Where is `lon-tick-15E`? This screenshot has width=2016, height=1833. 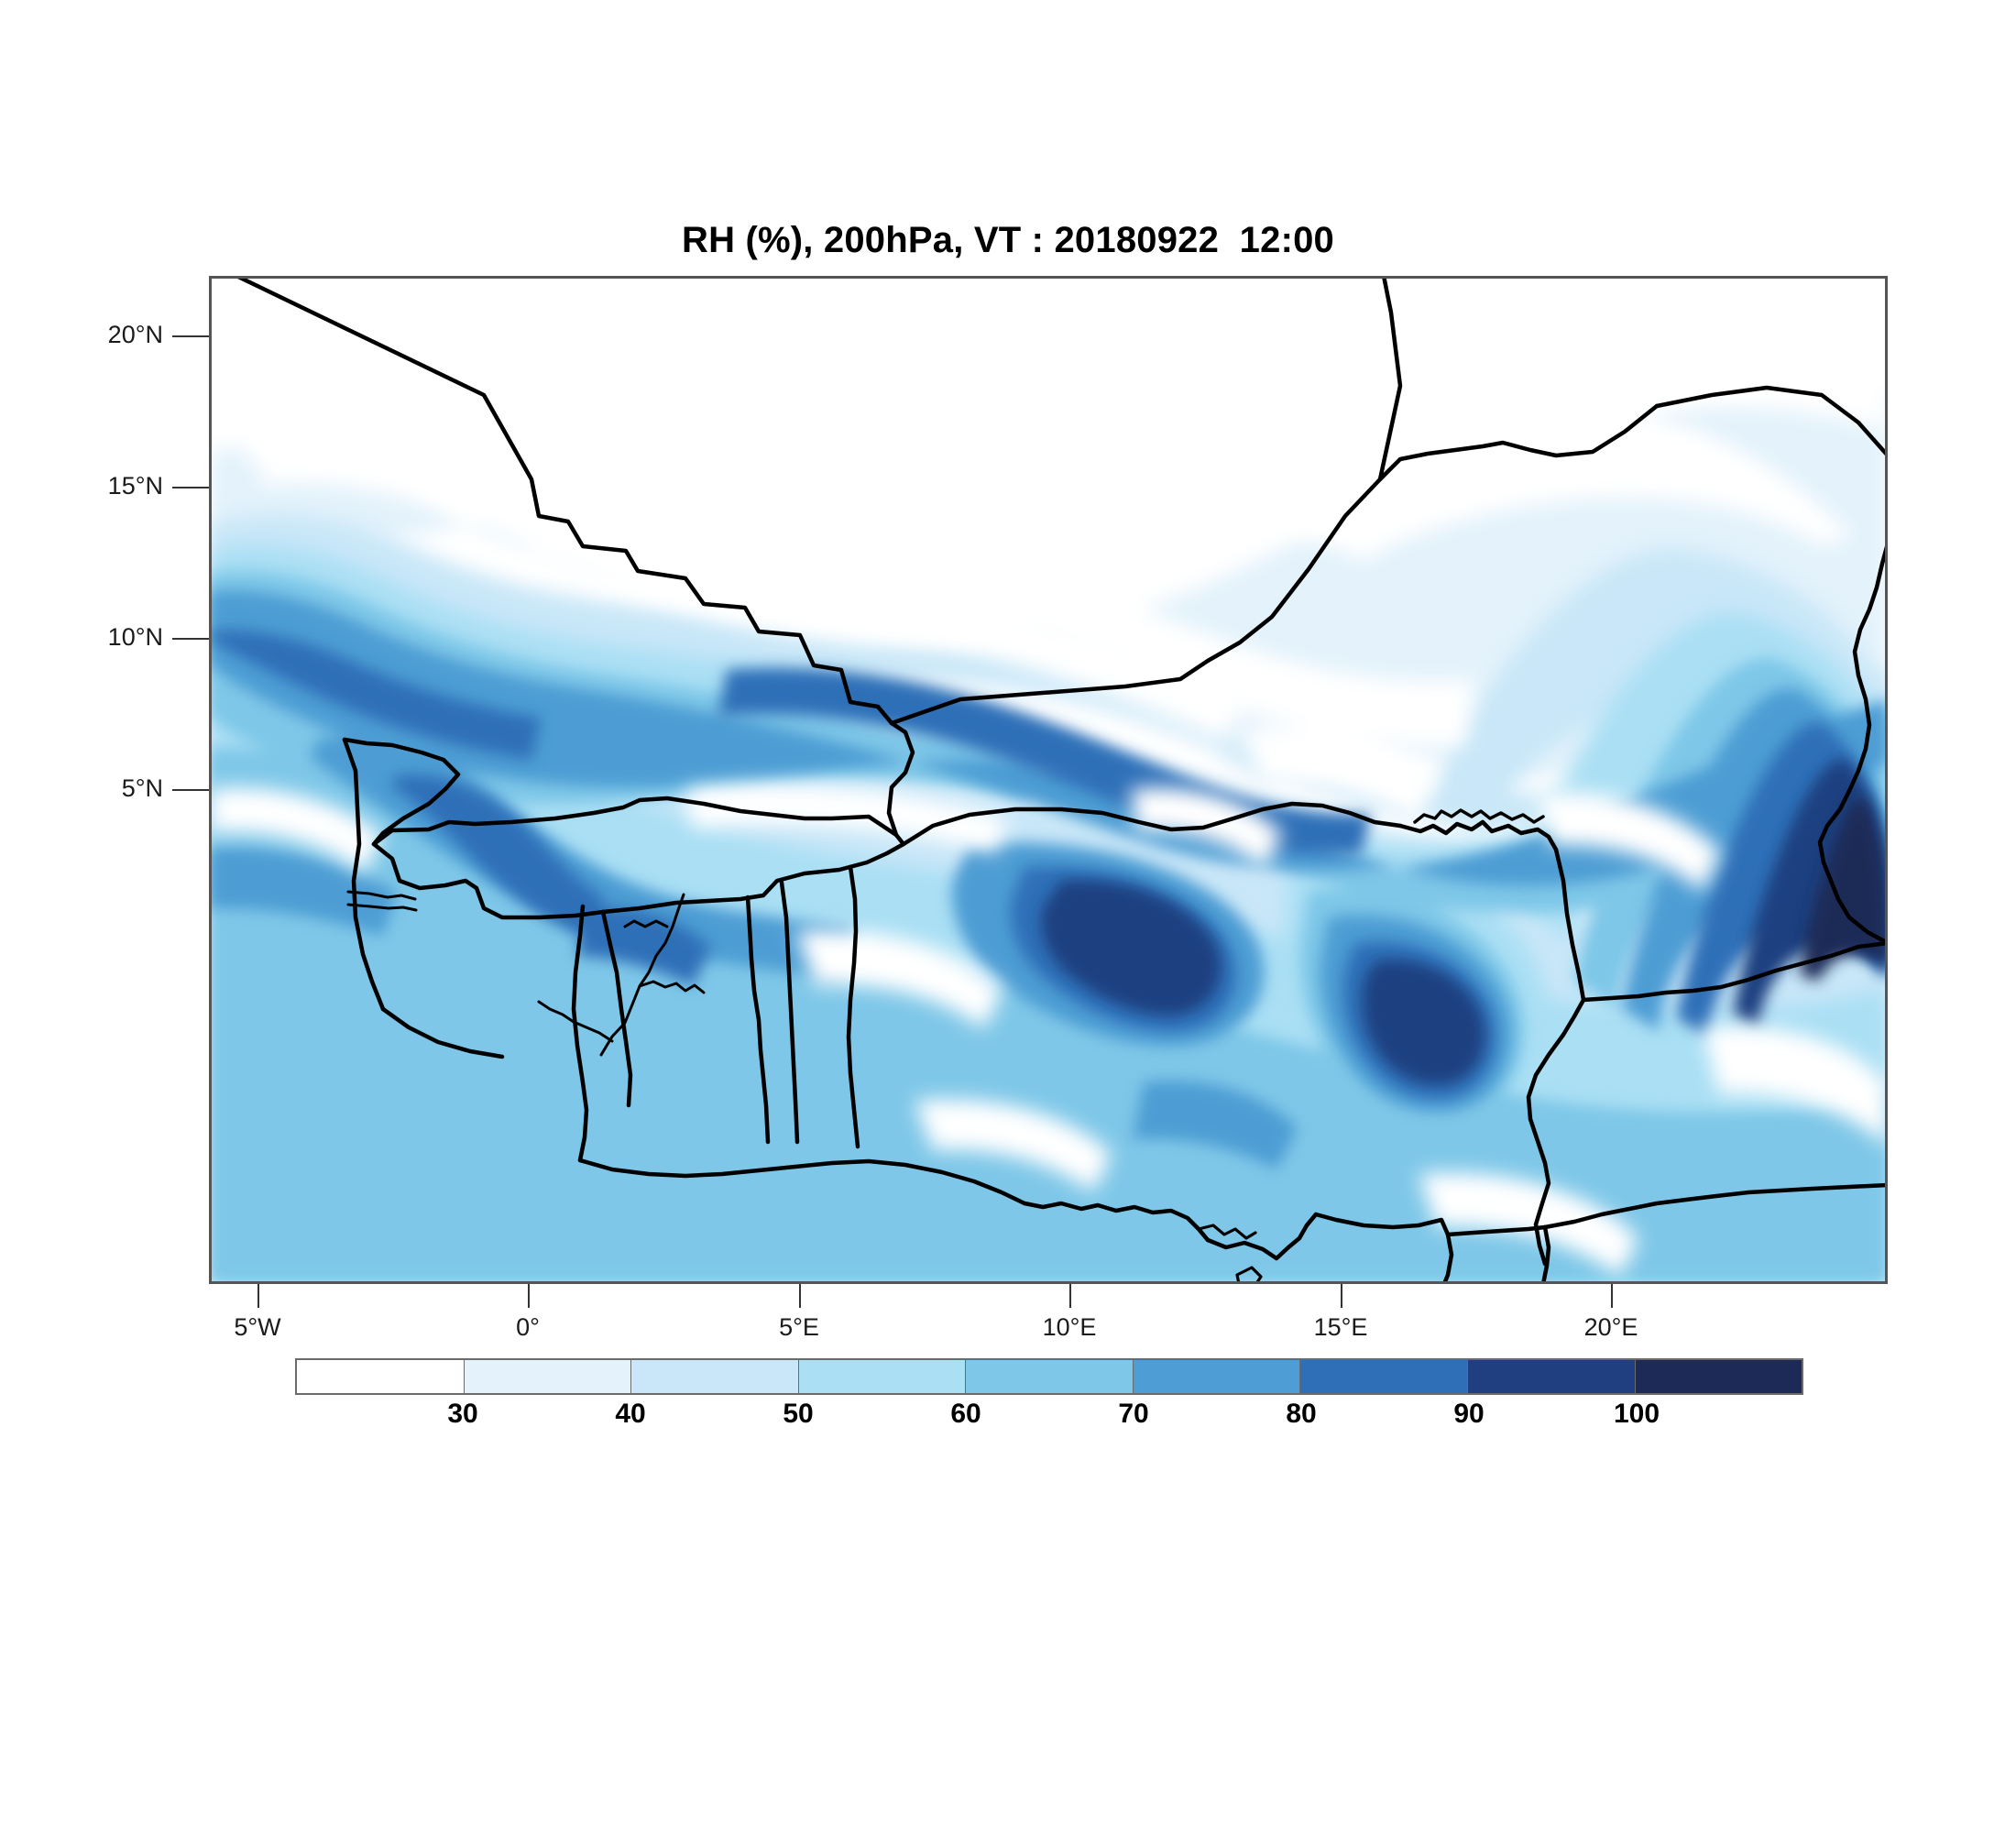
lon-tick-15E is located at coordinates (1341, 1296).